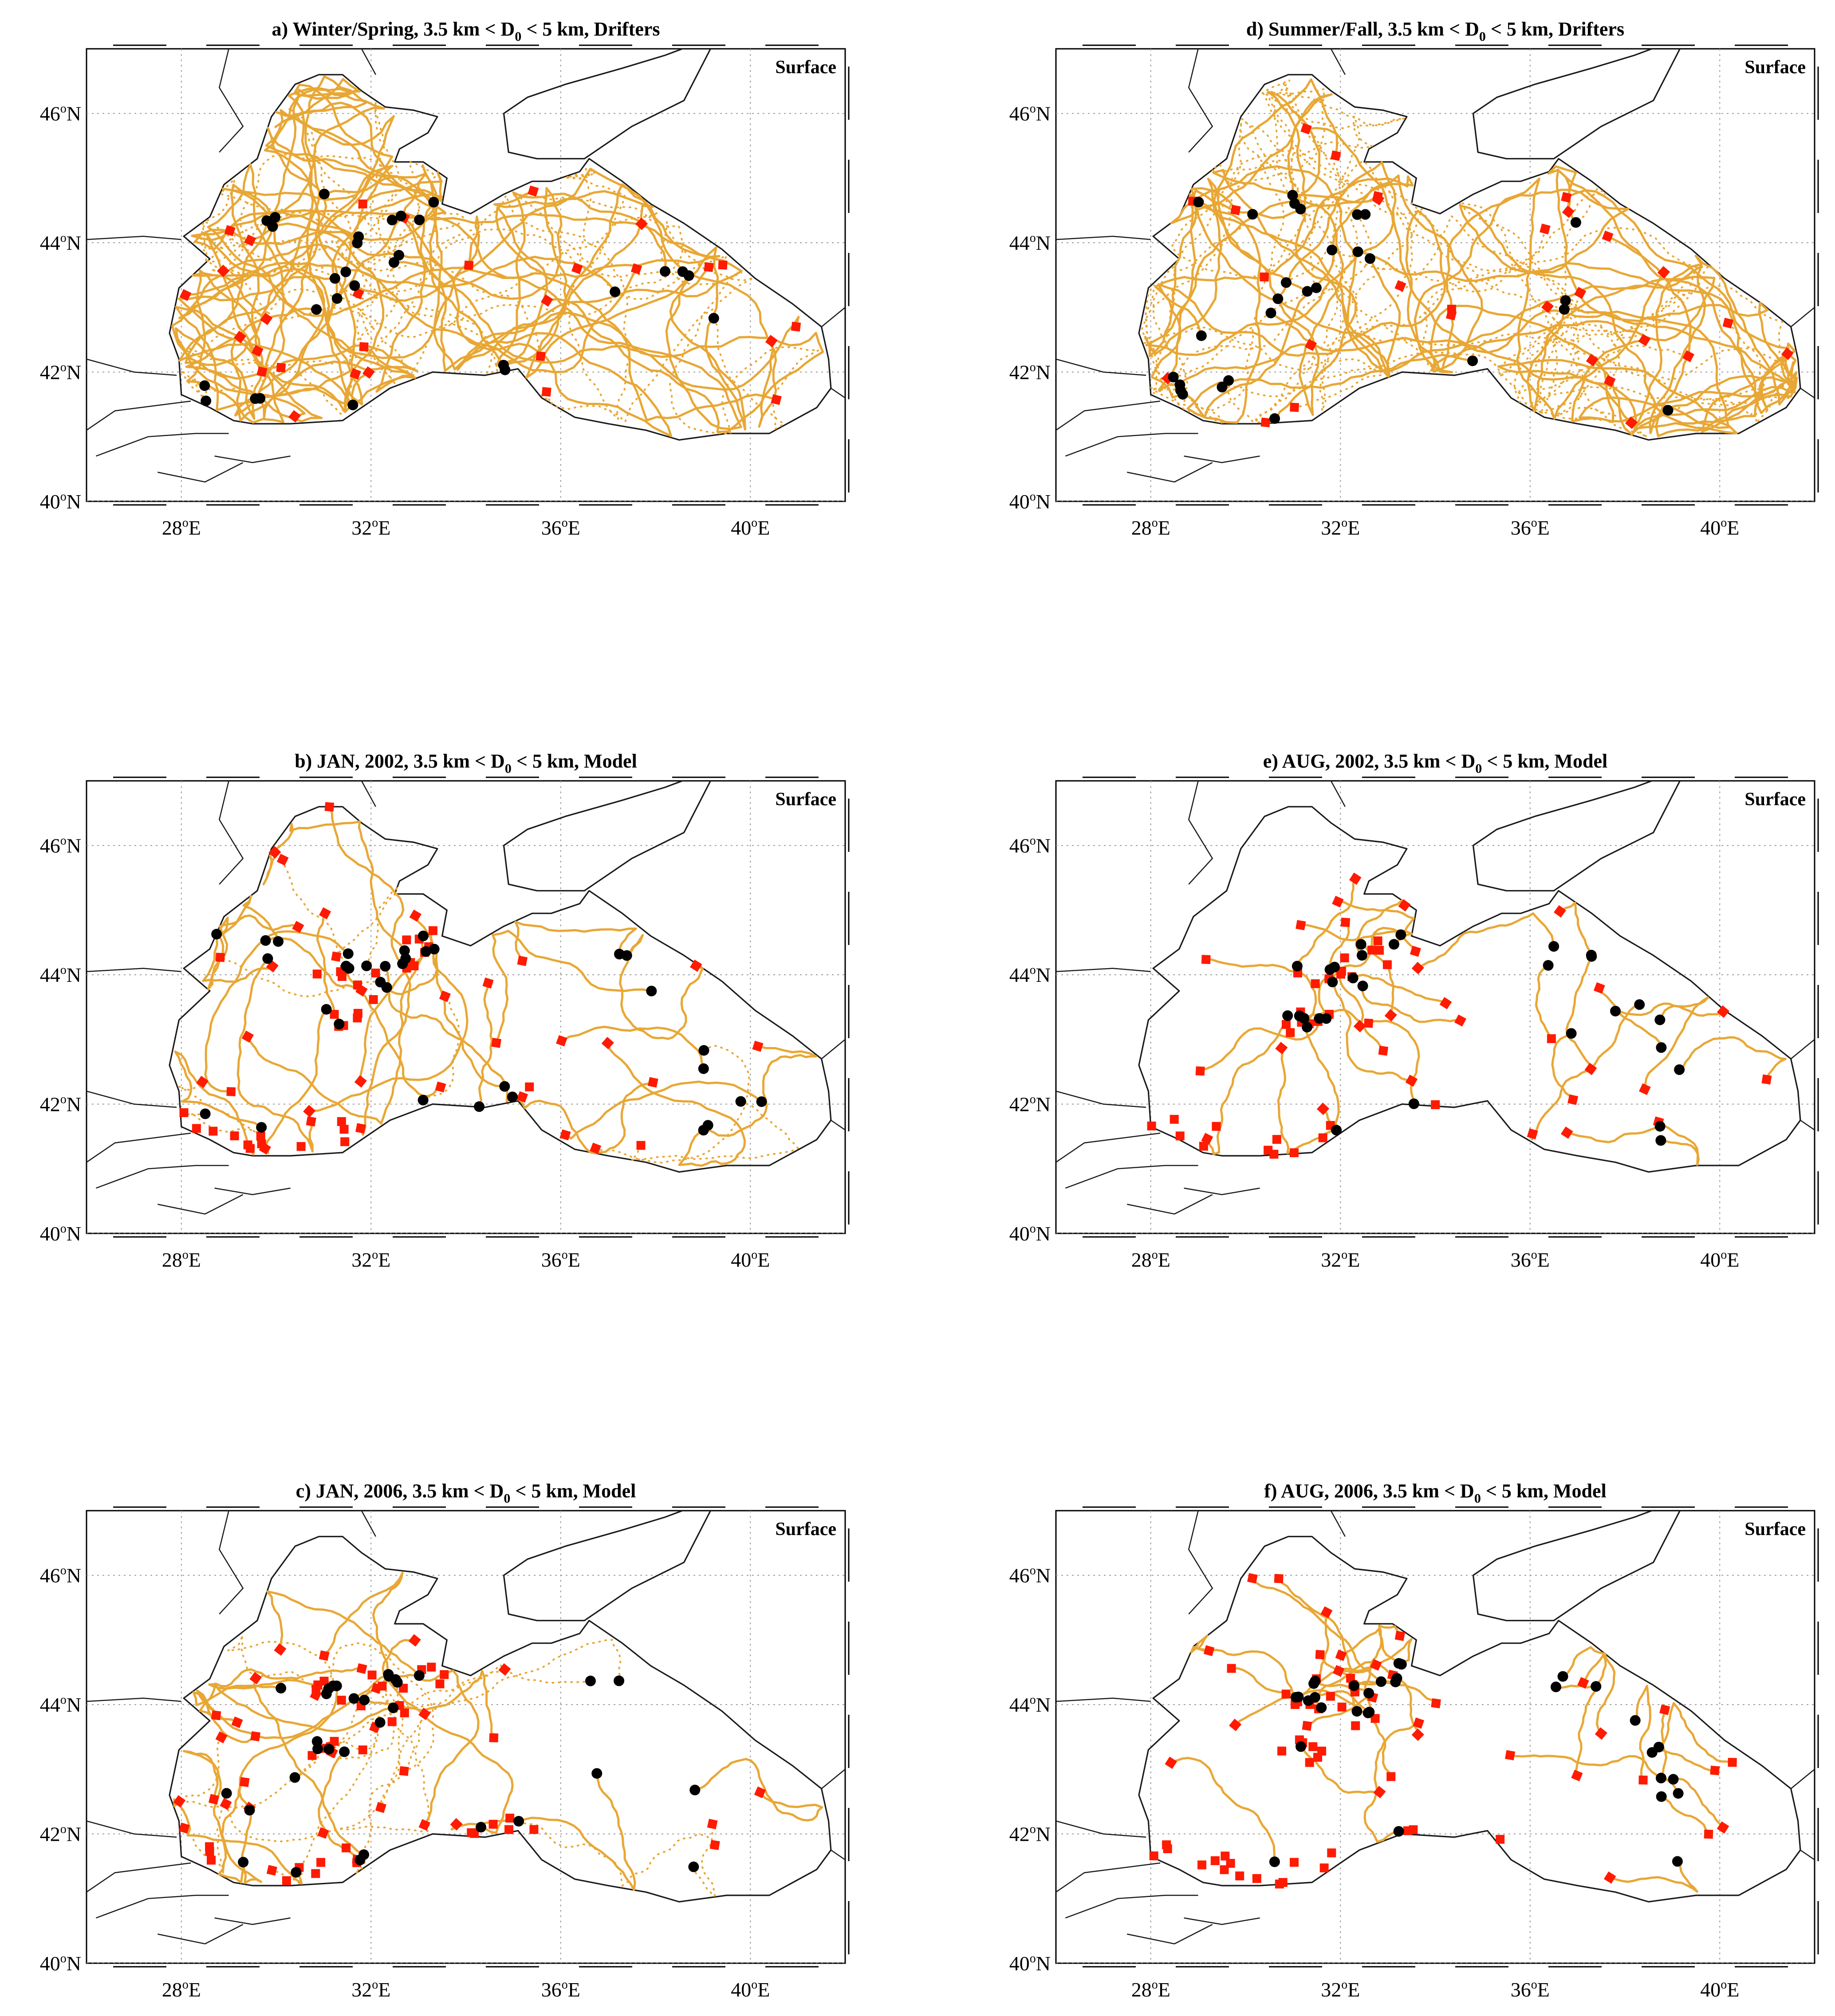 The height and width of the screenshot is (2016, 1835). What do you see at coordinates (518, 36) in the screenshot?
I see `panel-title-subscript: 0` at bounding box center [518, 36].